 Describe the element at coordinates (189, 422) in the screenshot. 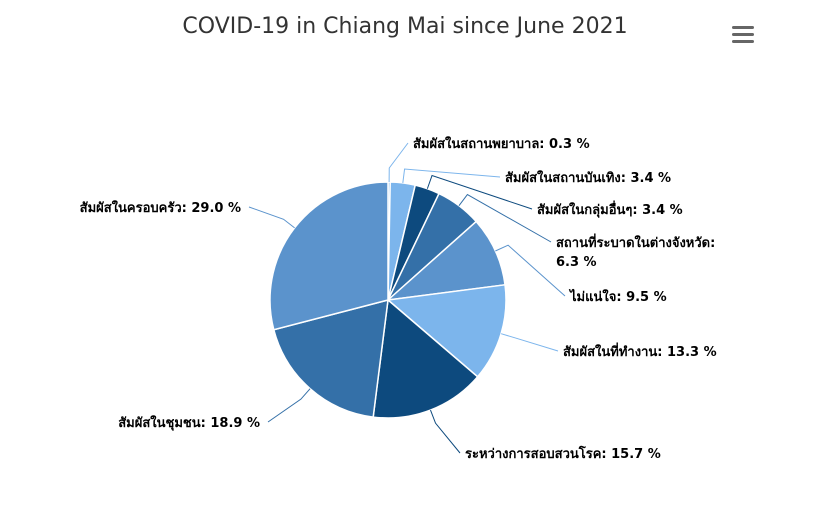

I see `data-label: สัมผัสในชุมชน: 18.9 %` at that location.